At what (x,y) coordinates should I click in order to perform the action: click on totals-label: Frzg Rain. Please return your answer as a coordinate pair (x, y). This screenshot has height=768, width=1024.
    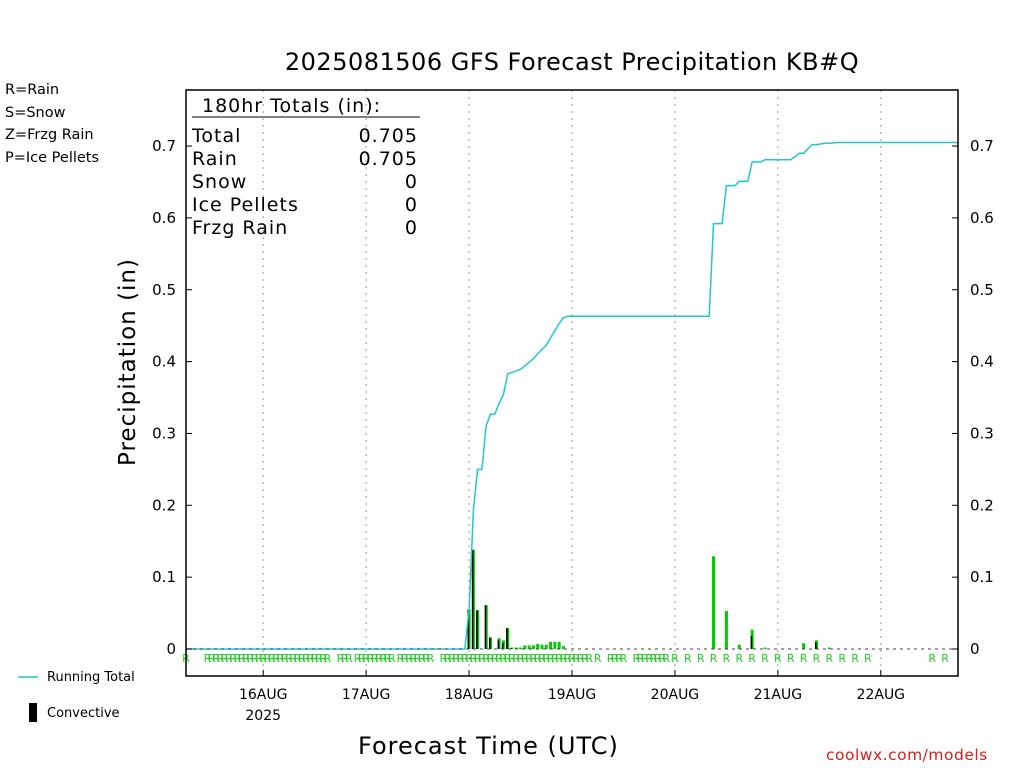
    Looking at the image, I should click on (240, 228).